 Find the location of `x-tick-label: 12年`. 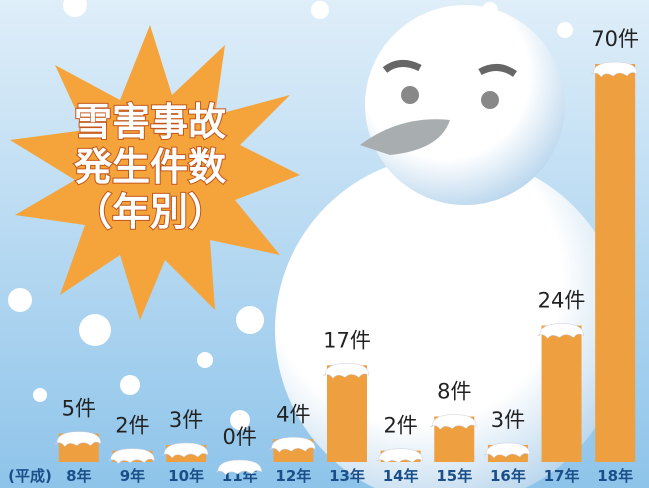

x-tick-label: 12年 is located at coordinates (293, 476).